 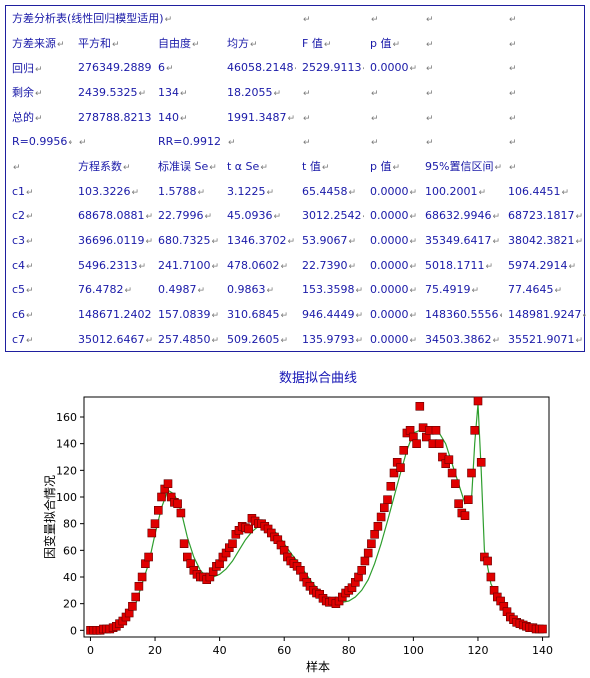 I want to click on table-cell: 153.3598↵, so click(x=330, y=290).